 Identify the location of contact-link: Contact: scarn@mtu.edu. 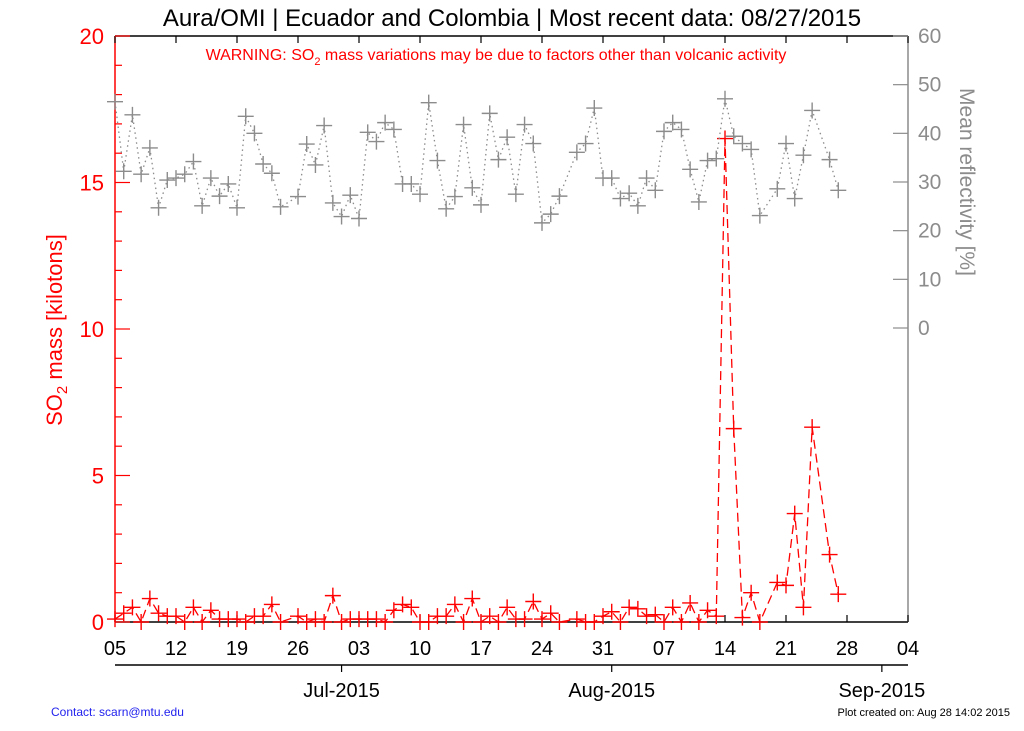
(117, 712).